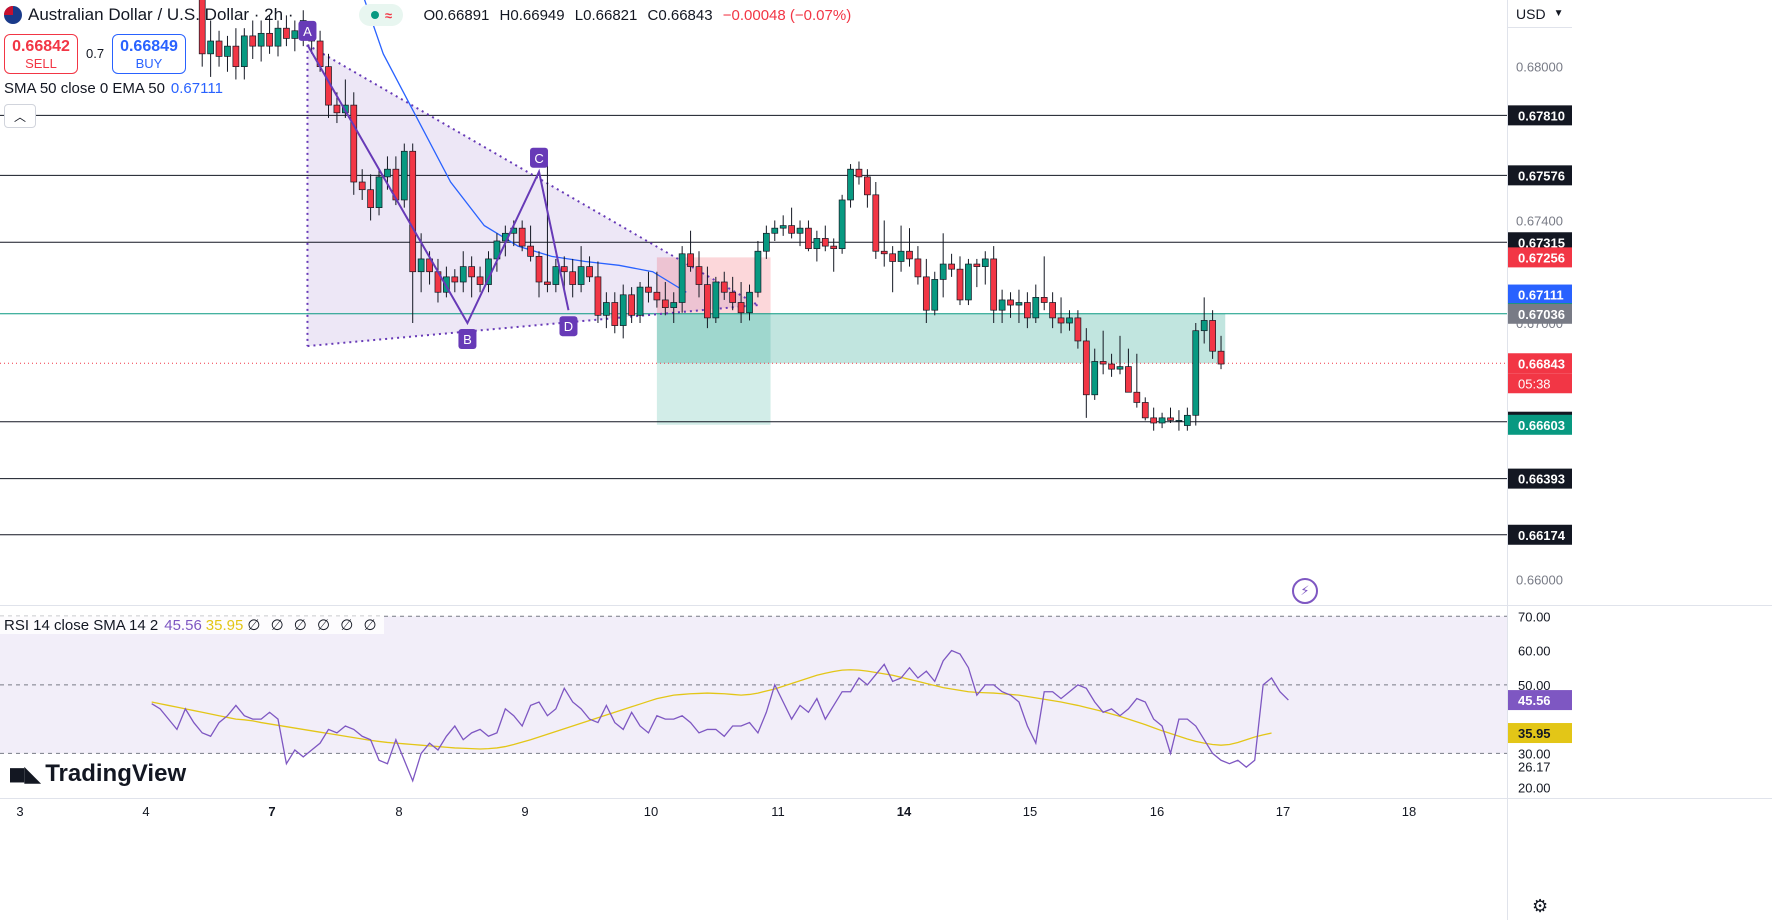 Image resolution: width=1772 pixels, height=920 pixels. Describe the element at coordinates (1540, 906) in the screenshot. I see `settings-gear-icon: ⚙` at that location.